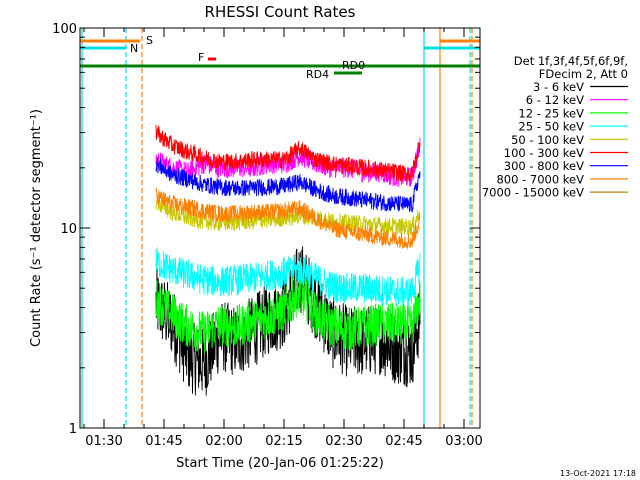 This screenshot has width=640, height=480. What do you see at coordinates (73, 429) in the screenshot?
I see `y-tick-label: 1` at bounding box center [73, 429].